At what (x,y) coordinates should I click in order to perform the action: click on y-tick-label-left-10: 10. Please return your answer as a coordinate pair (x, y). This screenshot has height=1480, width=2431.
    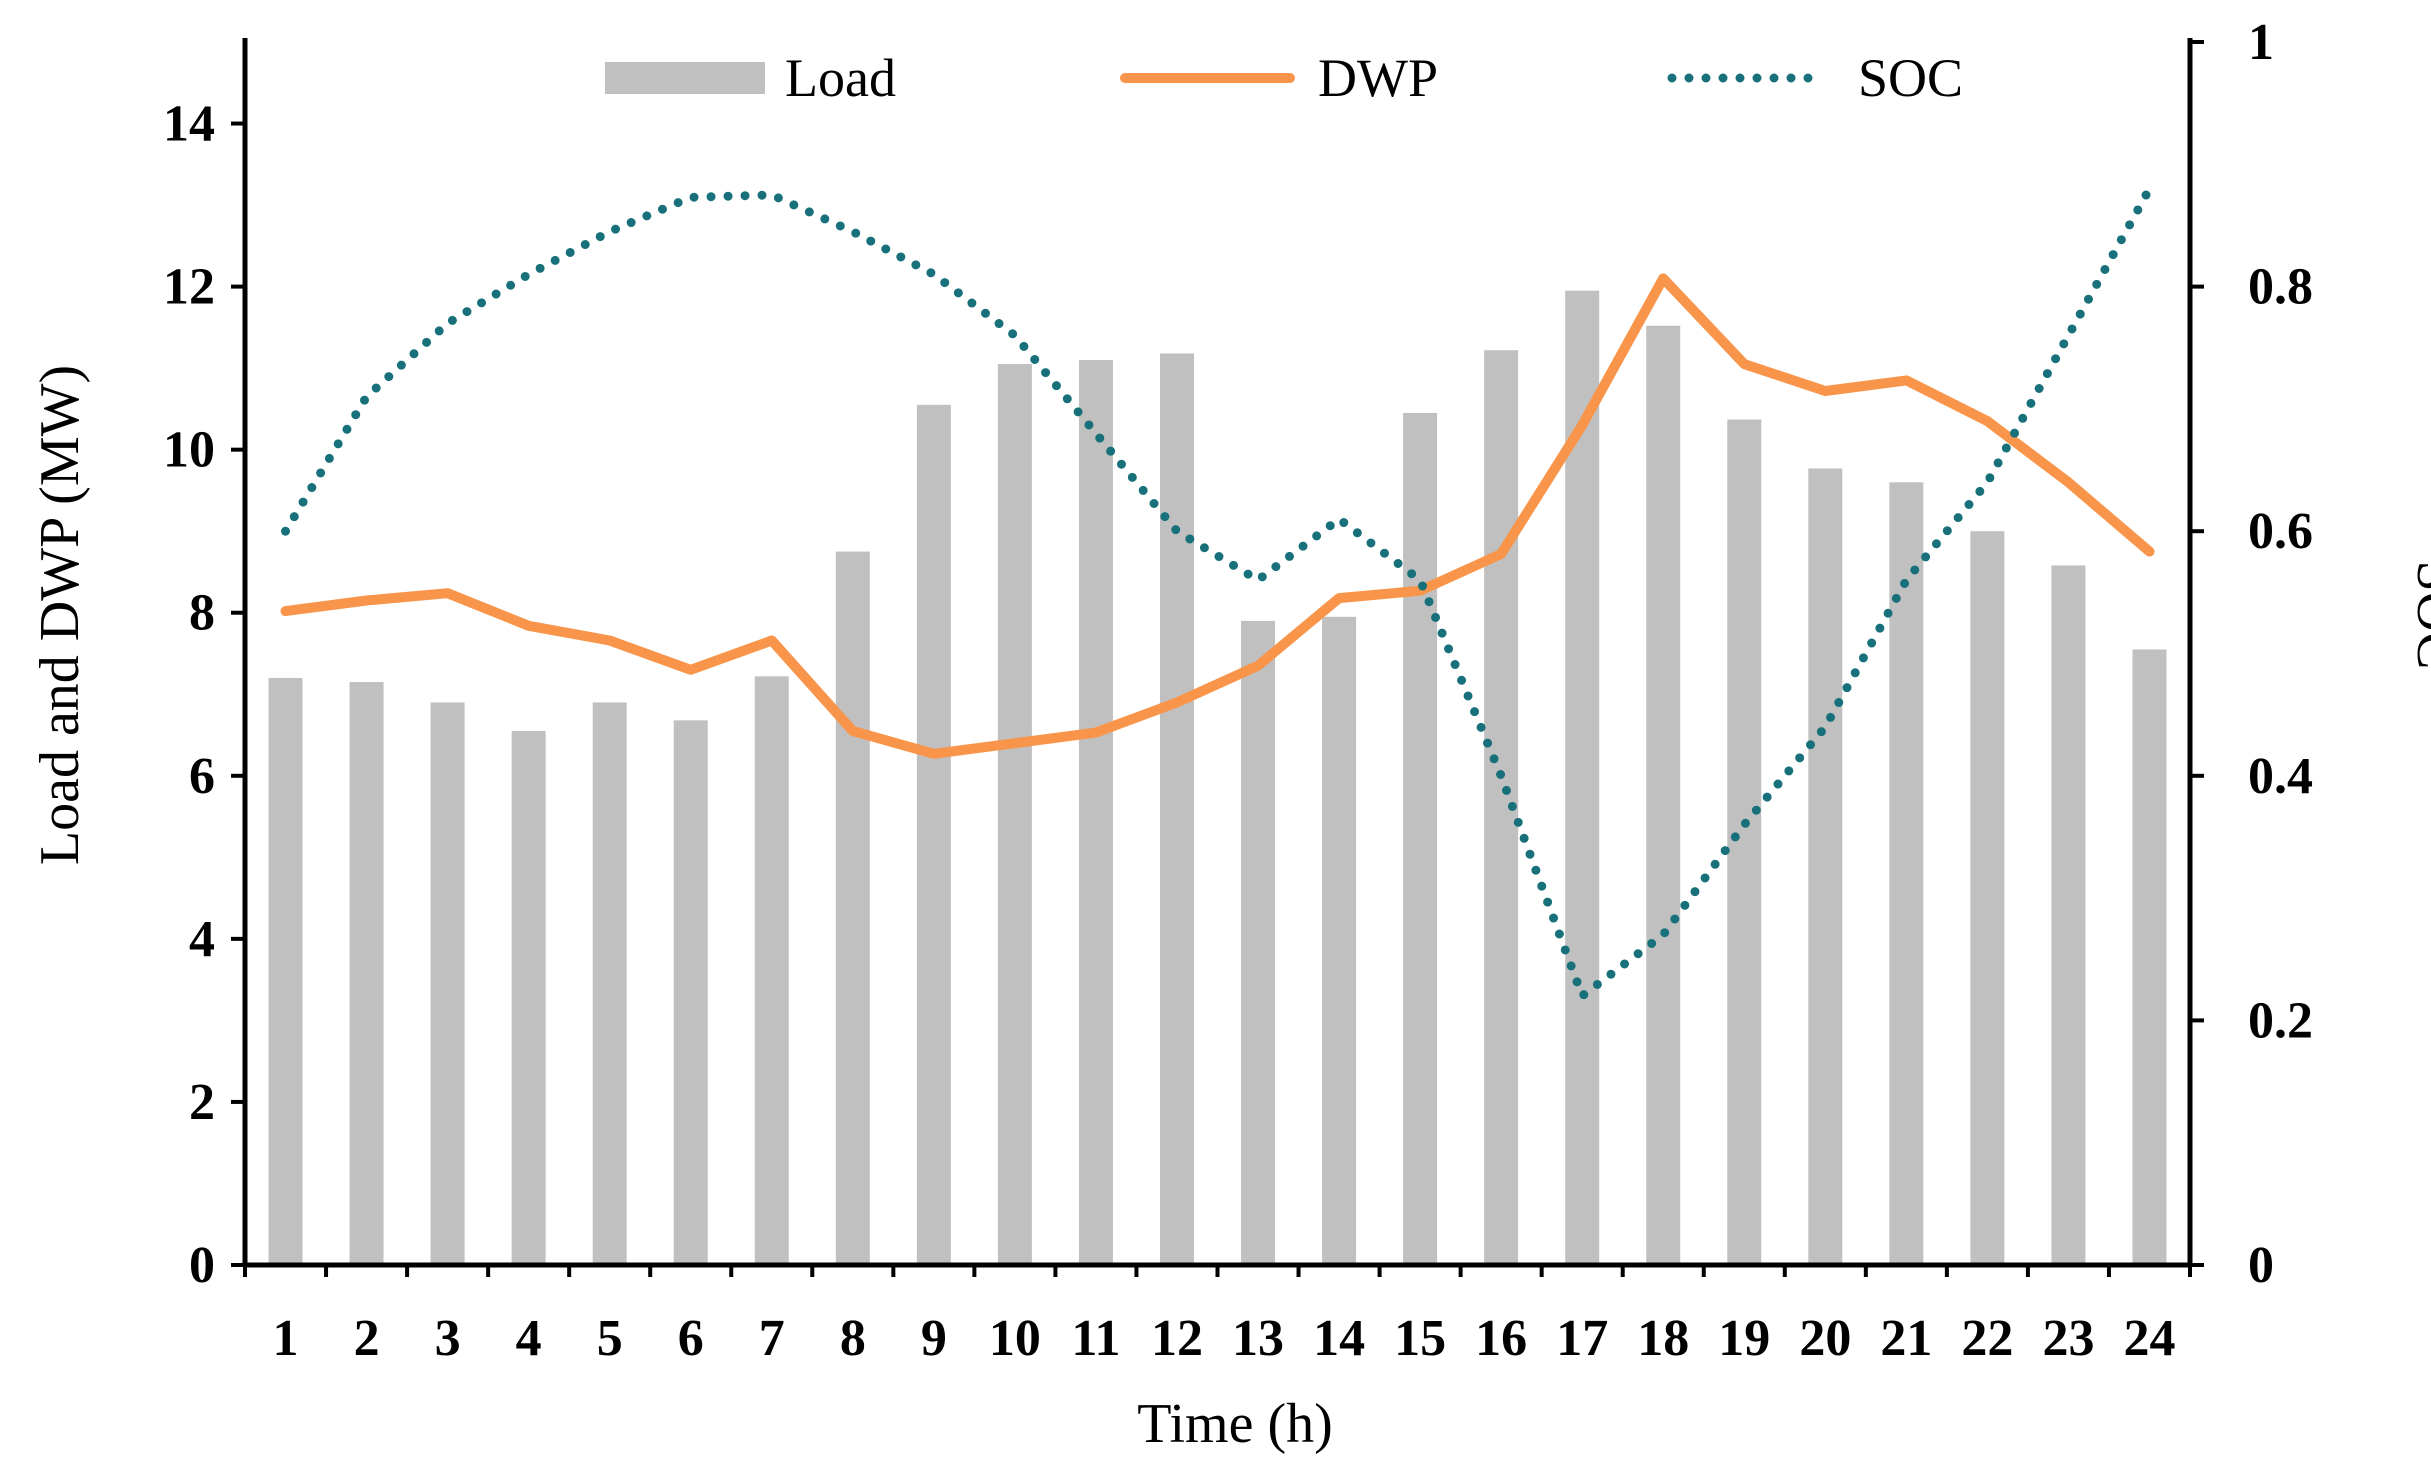
    Looking at the image, I should click on (189, 450).